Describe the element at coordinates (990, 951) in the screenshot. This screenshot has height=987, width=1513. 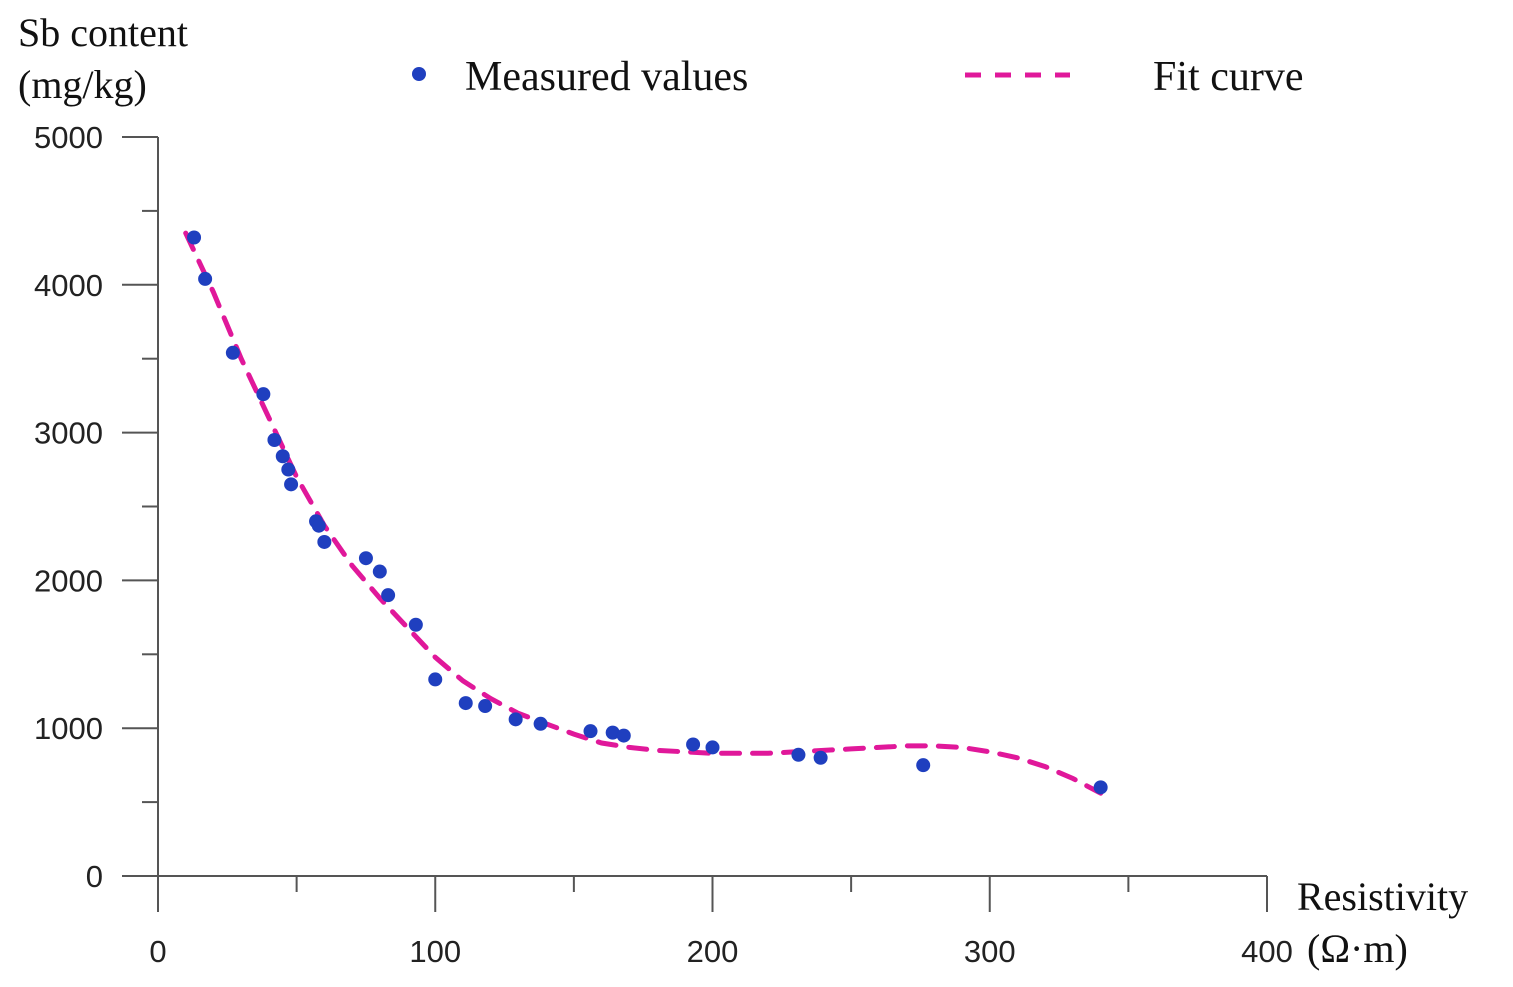
I see `x-tick-label: 300` at that location.